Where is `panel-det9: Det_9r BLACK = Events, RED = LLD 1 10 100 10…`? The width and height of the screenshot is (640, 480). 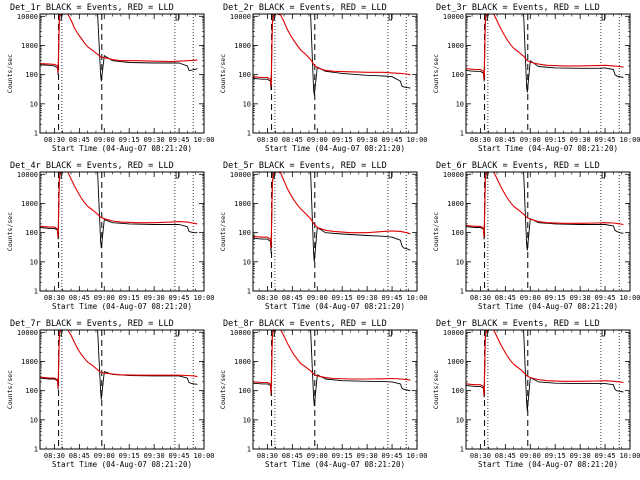 panel-det9: Det_9r BLACK = Events, RED = LLD 1 10 100 10… is located at coordinates (536, 394).